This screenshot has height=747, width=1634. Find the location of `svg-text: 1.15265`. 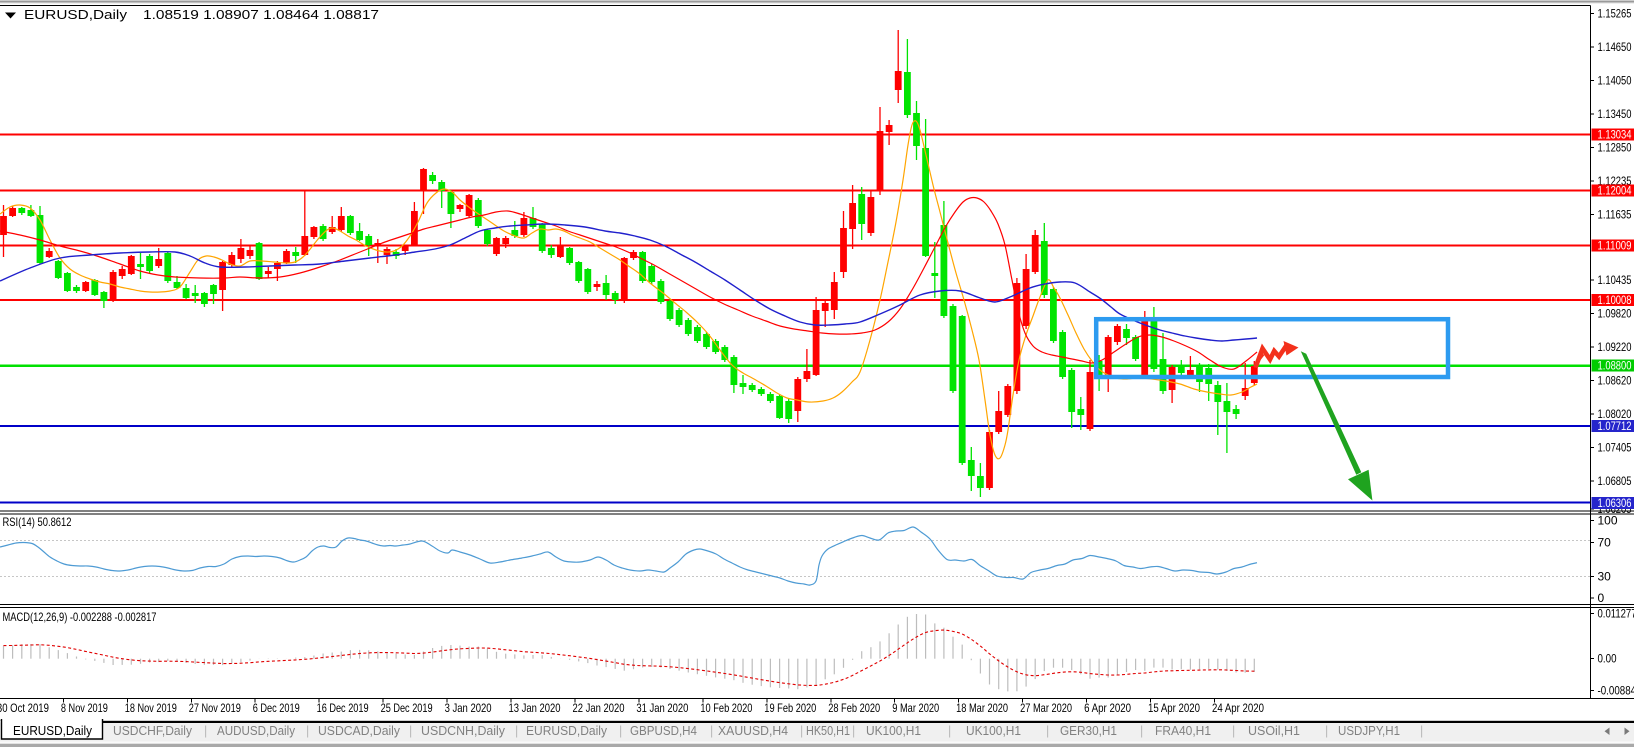

svg-text: 1.15265 is located at coordinates (1615, 14).